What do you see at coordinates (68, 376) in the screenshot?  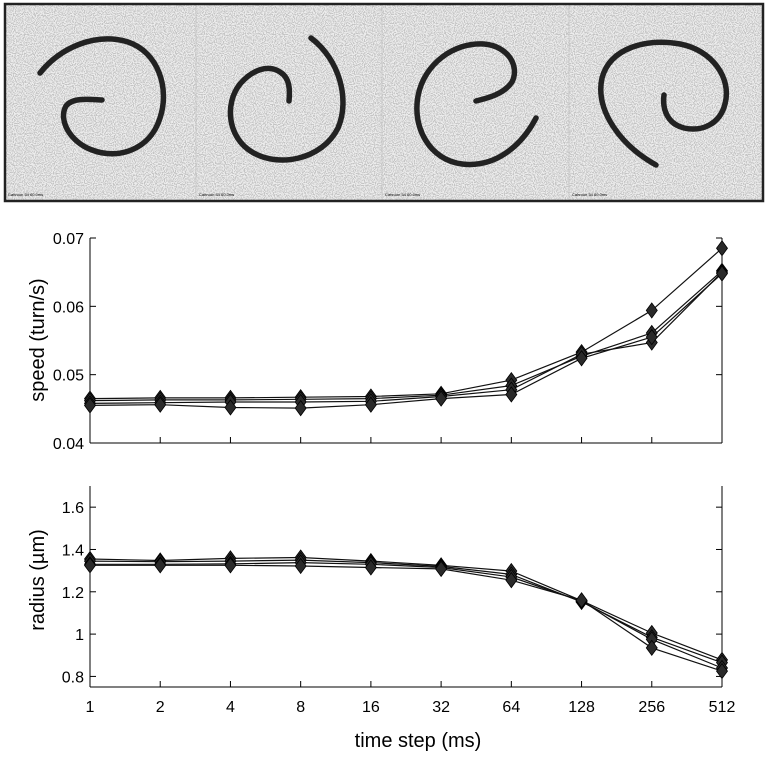 I see `speed-y-tick-label: 0.05` at bounding box center [68, 376].